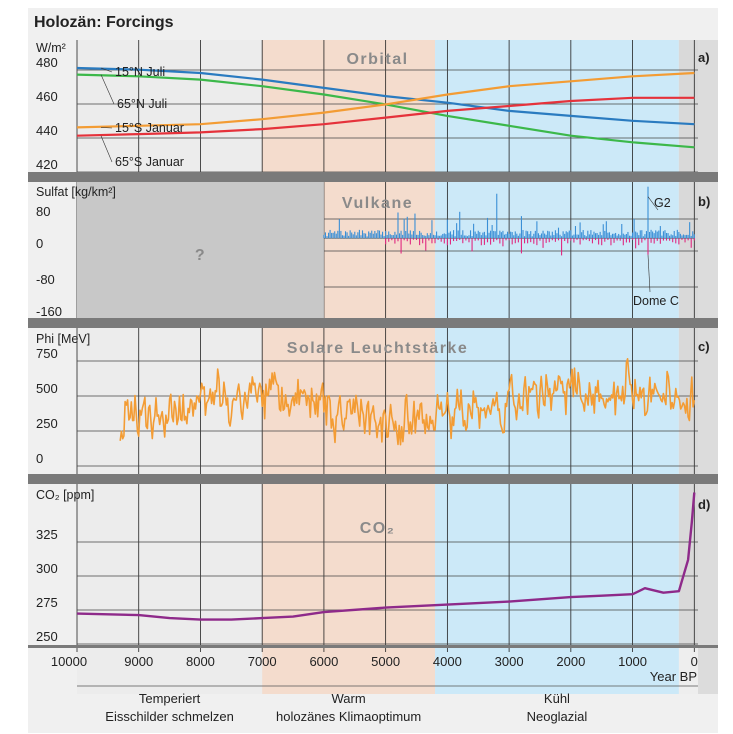 Image resolution: width=733 pixels, height=734 pixels. Describe the element at coordinates (43, 211) in the screenshot. I see `y-tick-label: 80` at that location.